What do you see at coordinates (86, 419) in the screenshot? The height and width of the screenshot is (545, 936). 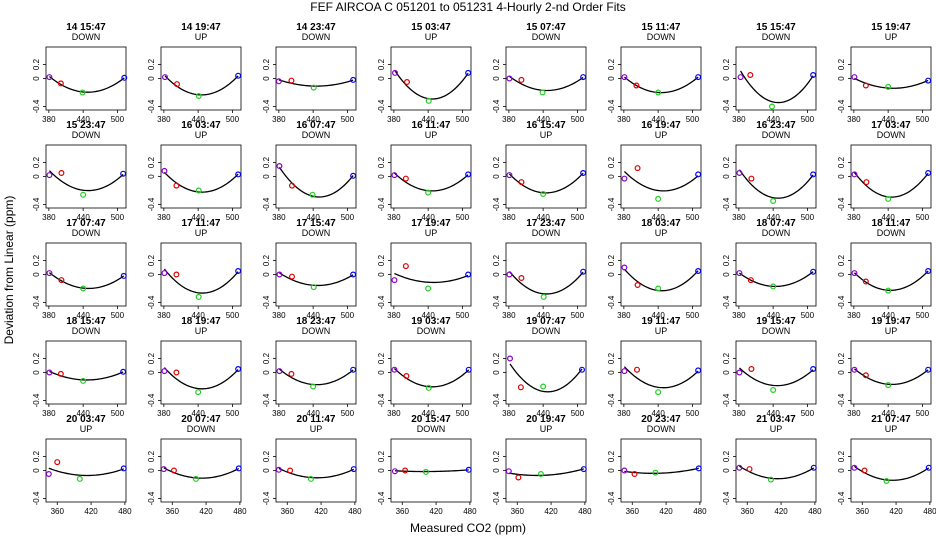 I see `panel-title: 20 03:47` at bounding box center [86, 419].